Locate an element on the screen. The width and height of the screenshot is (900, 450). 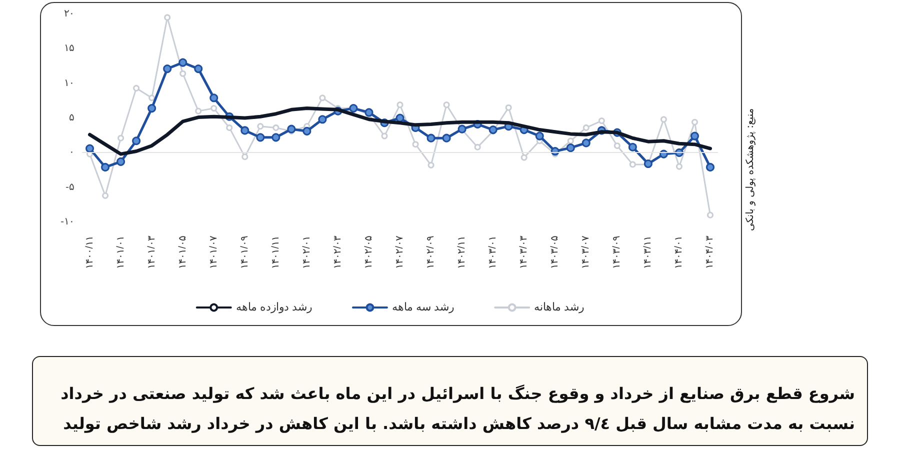
x-tick-label: ۱۴۰۱/۰۹ is located at coordinates (244, 252).